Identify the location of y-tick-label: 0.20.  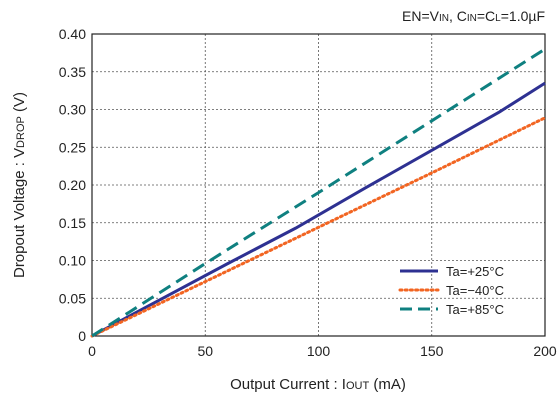
(72, 185).